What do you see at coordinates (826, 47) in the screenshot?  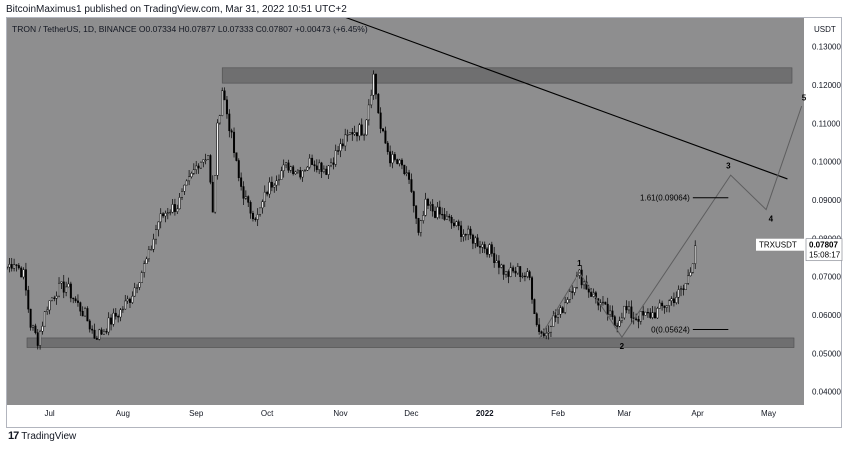 I see `y-tick-label: 0.13000` at bounding box center [826, 47].